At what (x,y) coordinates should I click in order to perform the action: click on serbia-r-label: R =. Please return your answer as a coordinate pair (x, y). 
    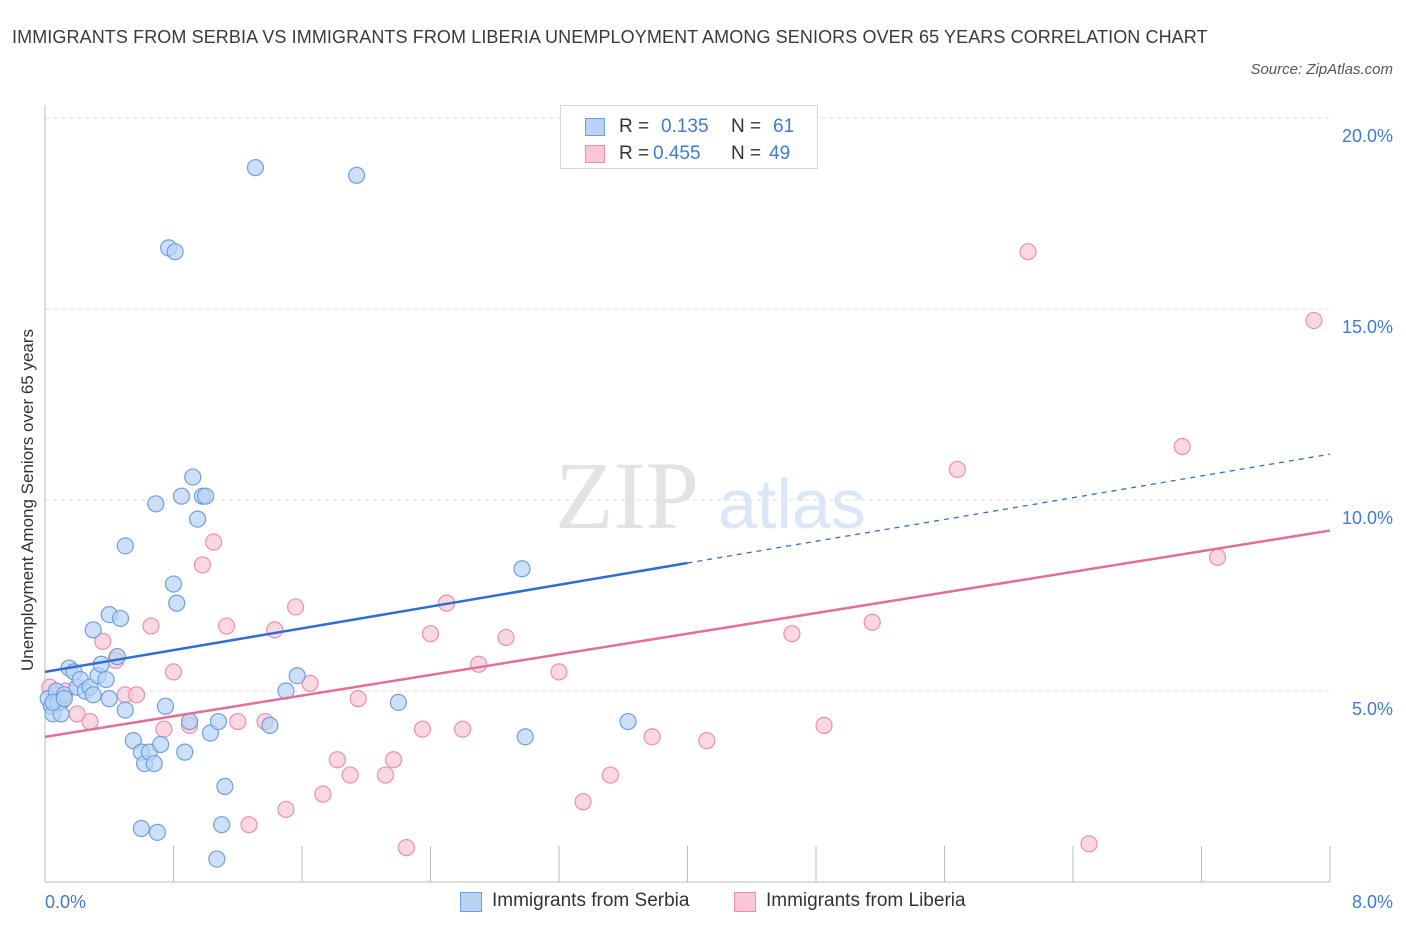
    Looking at the image, I should click on (634, 126).